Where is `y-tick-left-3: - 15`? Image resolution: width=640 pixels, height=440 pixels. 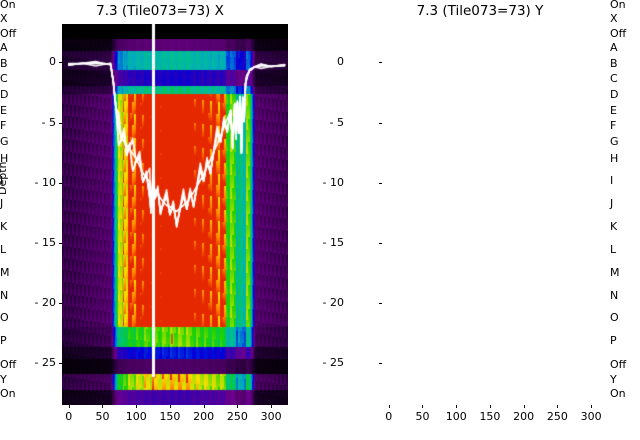
y-tick-left-3: - 15 is located at coordinates (45, 242).